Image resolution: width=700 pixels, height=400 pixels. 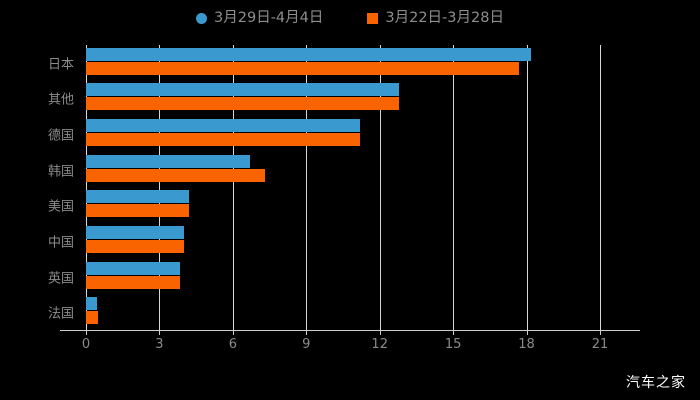 What do you see at coordinates (350, 330) in the screenshot?
I see `x-axis-line` at bounding box center [350, 330].